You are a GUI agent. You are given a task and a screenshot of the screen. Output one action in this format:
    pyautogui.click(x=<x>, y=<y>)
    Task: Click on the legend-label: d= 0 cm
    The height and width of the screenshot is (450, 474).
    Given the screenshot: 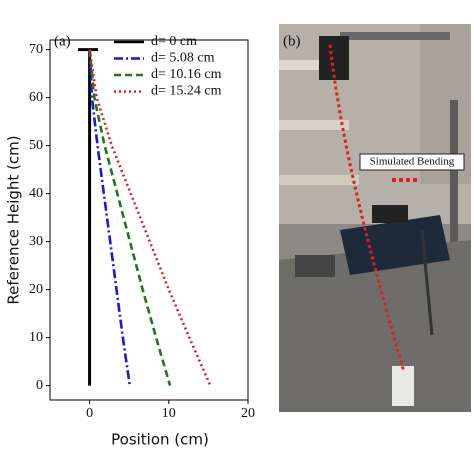 What is the action you would take?
    pyautogui.click(x=174, y=41)
    